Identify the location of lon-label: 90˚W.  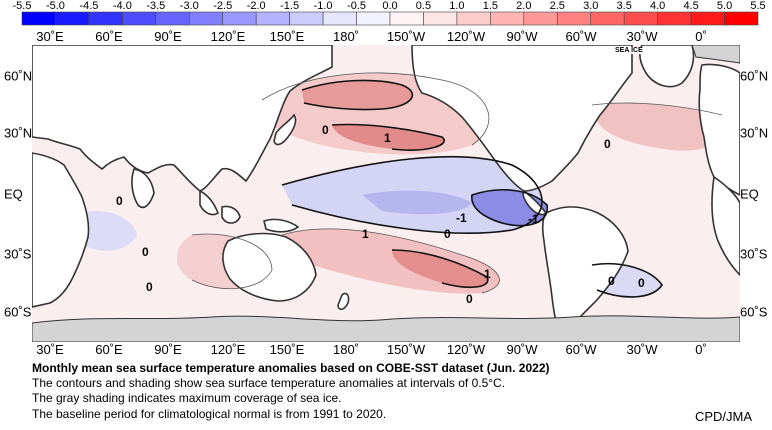
(522, 349).